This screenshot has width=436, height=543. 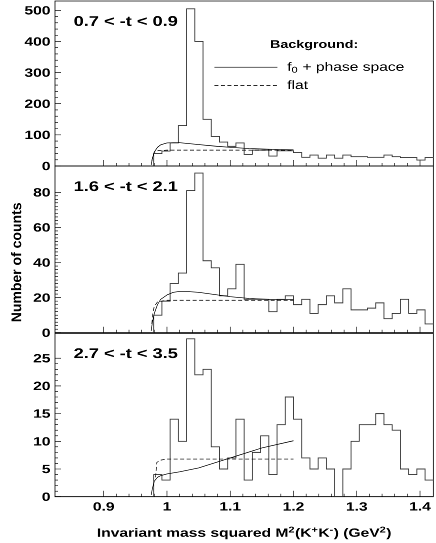 What do you see at coordinates (42, 413) in the screenshot?
I see `y-tick-label: 15` at bounding box center [42, 413].